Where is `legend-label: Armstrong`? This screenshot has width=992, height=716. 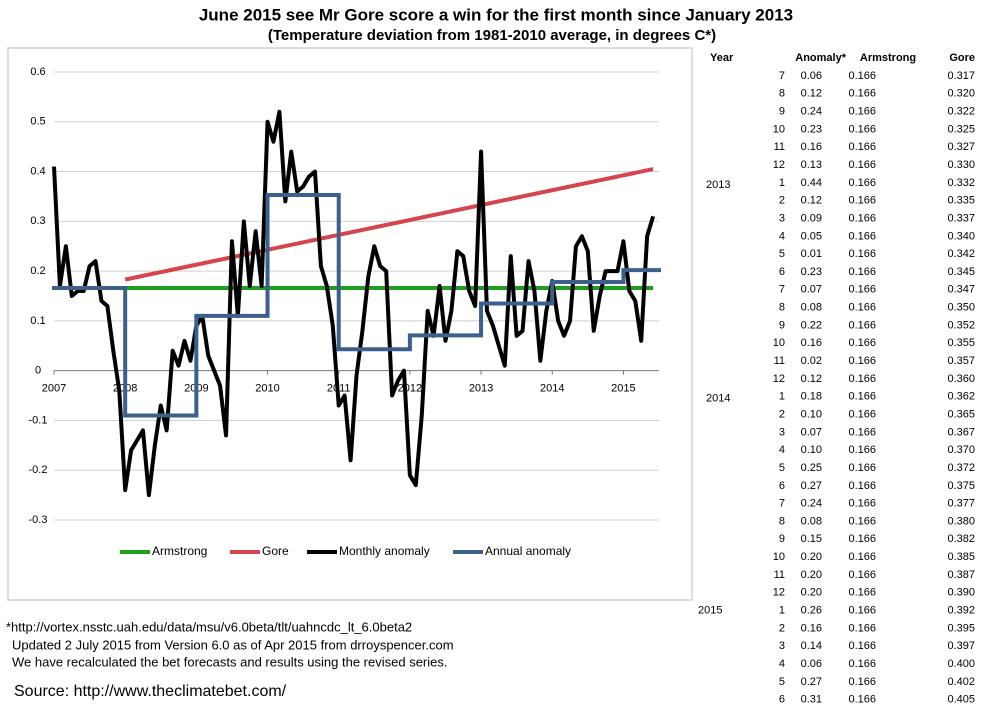 legend-label: Armstrong is located at coordinates (179, 551).